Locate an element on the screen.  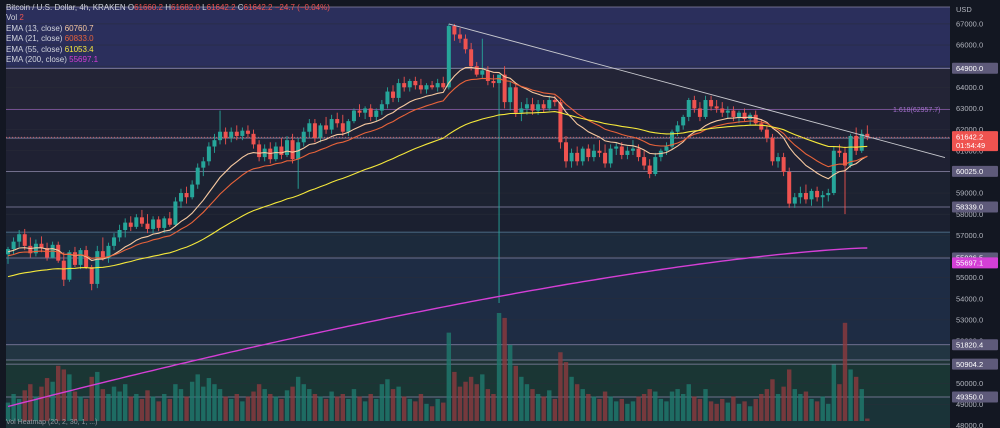
indicator-ema200: EMA (200, close) 55697.1 is located at coordinates (168, 60).